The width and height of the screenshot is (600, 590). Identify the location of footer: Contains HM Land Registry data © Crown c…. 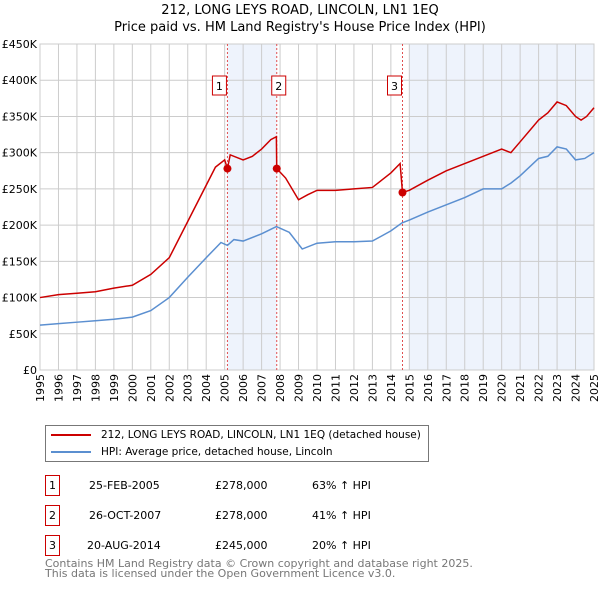
(259, 568).